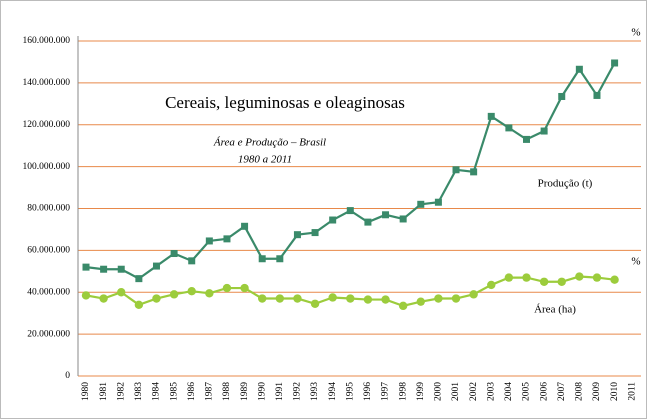 The image size is (647, 419). Describe the element at coordinates (48, 334) in the screenshot. I see `y-tick-label: 20.000.000` at that location.